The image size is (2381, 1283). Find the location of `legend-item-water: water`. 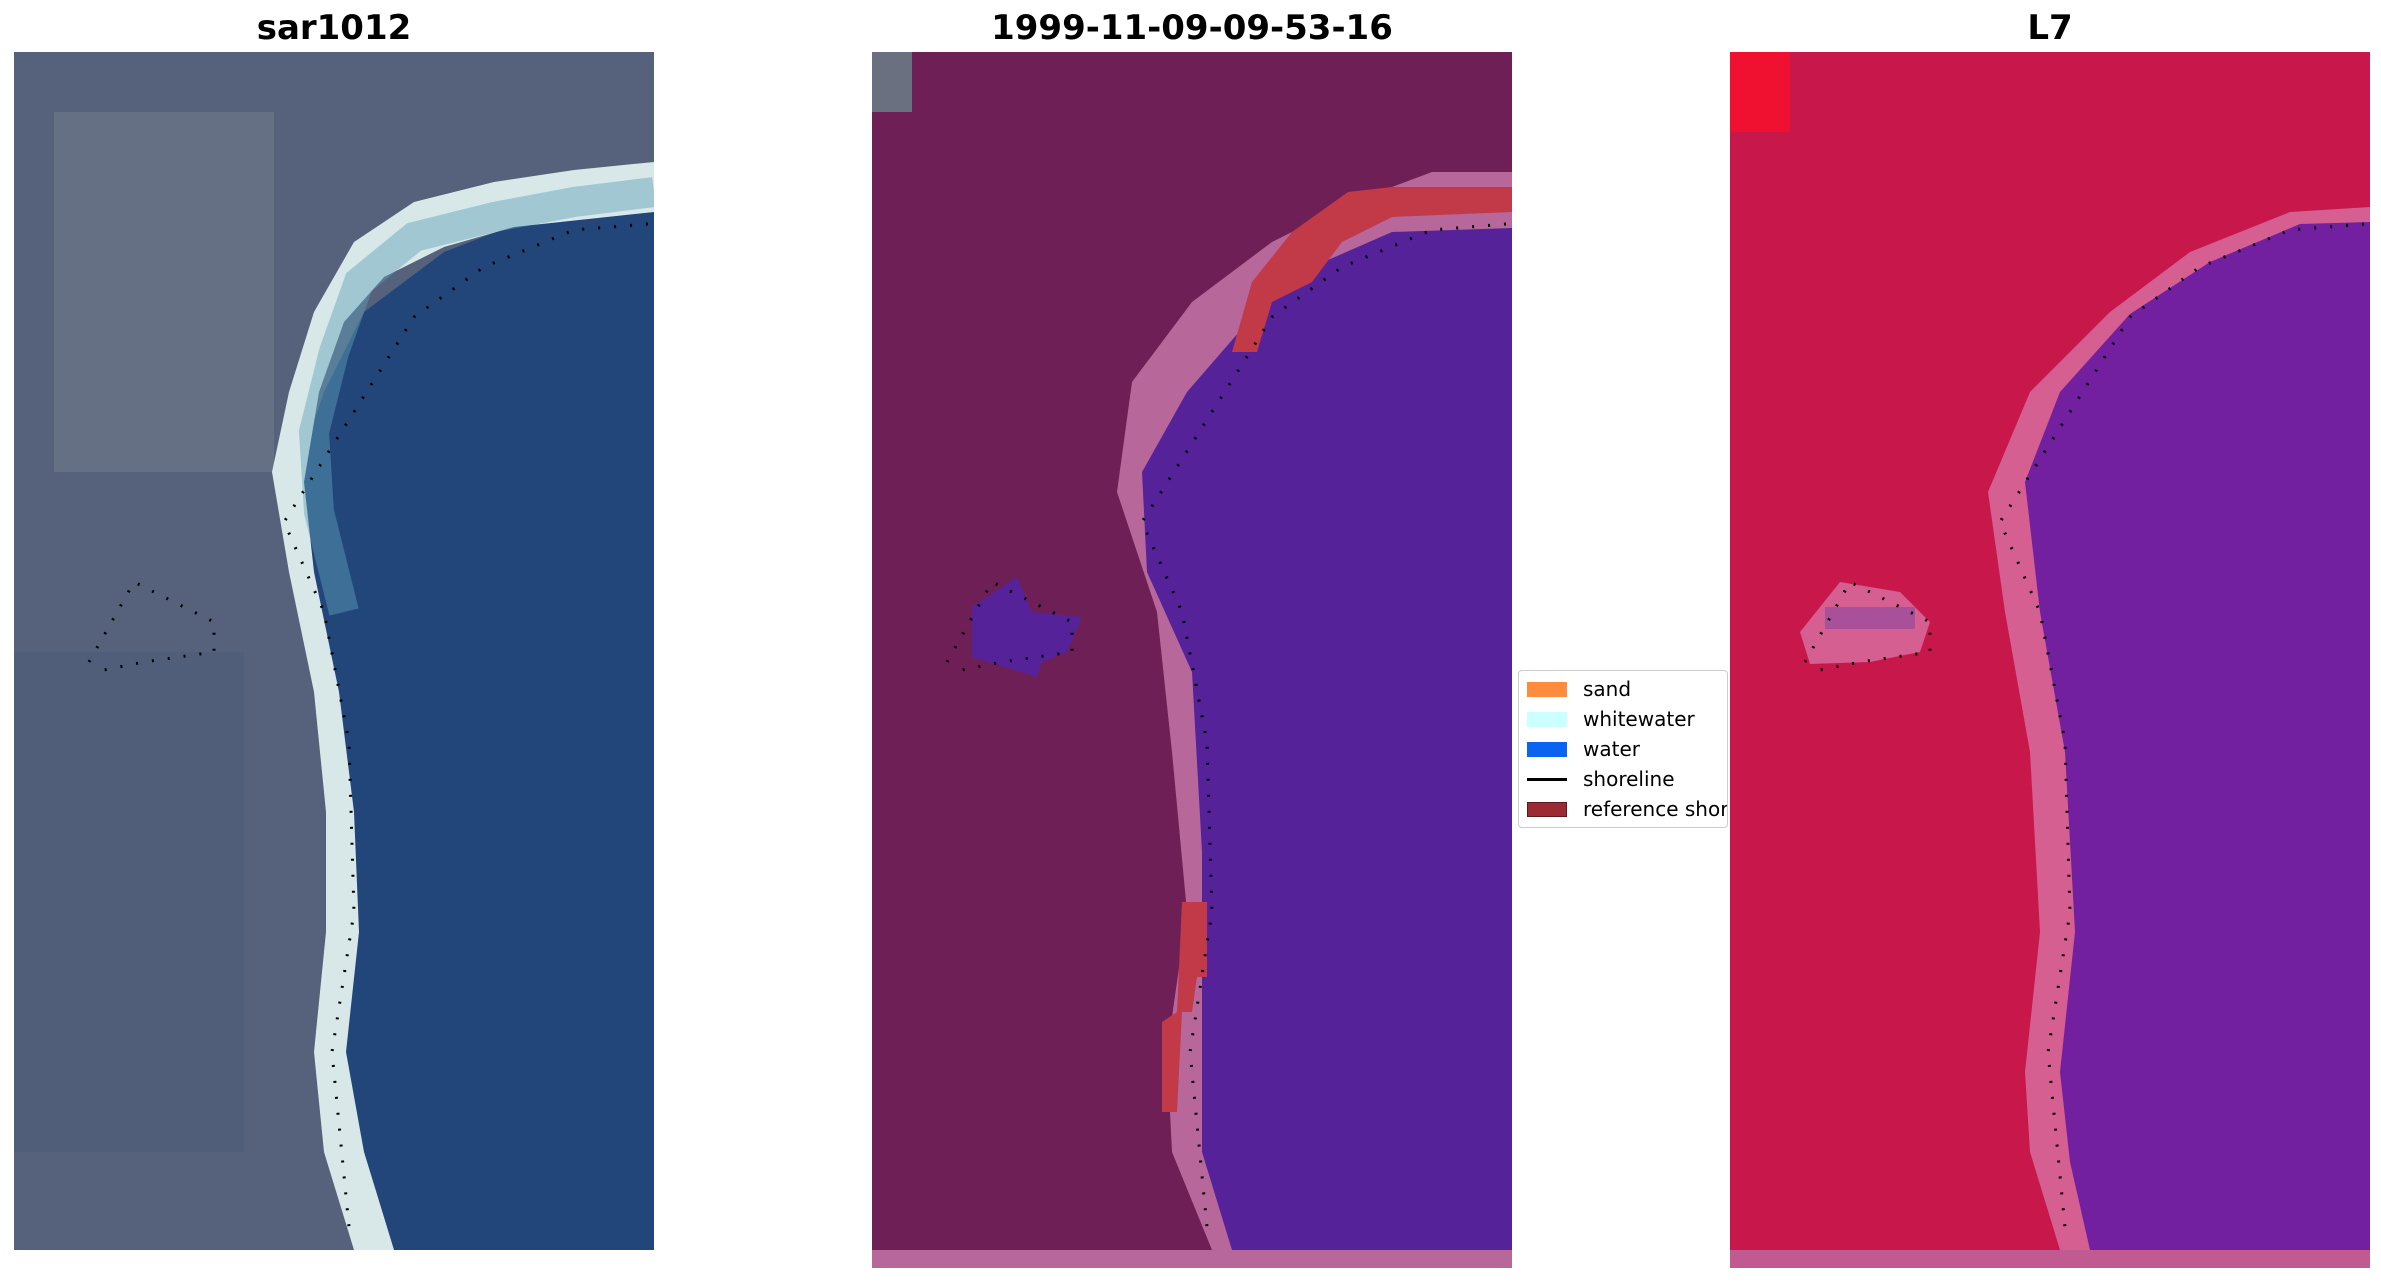

legend-item-water: water is located at coordinates (1583, 749).